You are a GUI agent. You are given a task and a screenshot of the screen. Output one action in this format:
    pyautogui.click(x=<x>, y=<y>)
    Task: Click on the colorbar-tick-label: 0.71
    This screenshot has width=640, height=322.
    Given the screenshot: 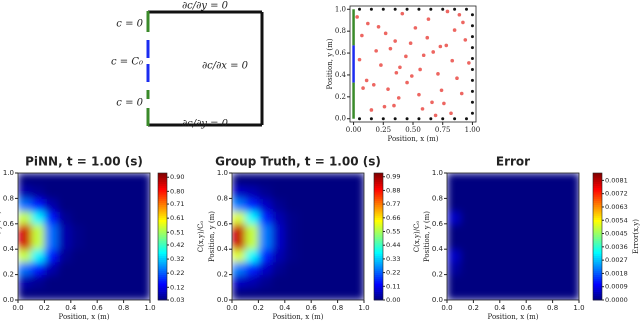 What is the action you would take?
    pyautogui.click(x=177, y=204)
    